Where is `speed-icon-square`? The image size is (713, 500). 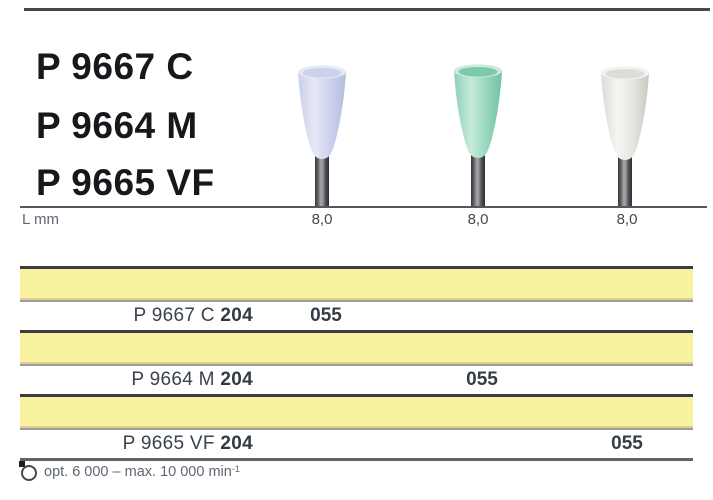 speed-icon-square is located at coordinates (22, 464).